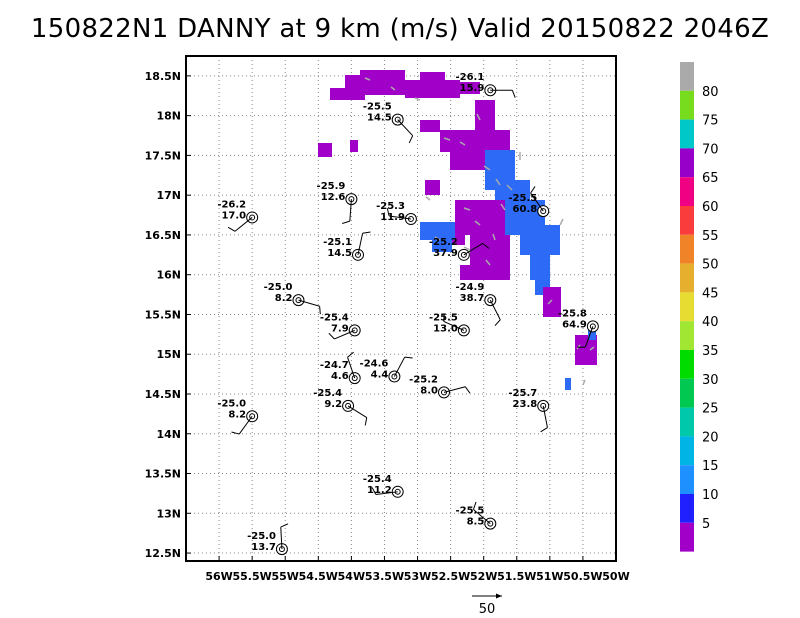 The image size is (800, 618). What do you see at coordinates (163, 155) in the screenshot?
I see `y-tick-label: 17.5N` at bounding box center [163, 155].